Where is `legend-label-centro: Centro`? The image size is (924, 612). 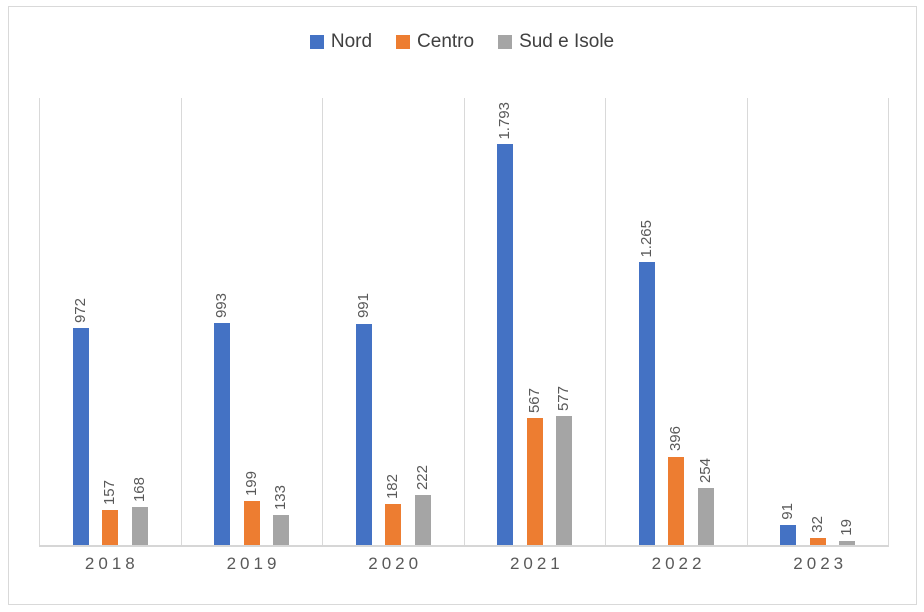 legend-label-centro: Centro is located at coordinates (446, 41).